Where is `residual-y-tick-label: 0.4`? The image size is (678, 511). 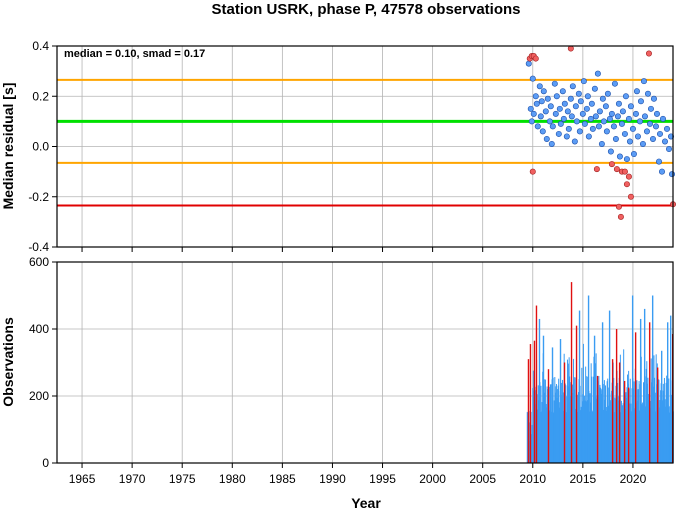
residual-y-tick-label: 0.4 is located at coordinates (40, 46).